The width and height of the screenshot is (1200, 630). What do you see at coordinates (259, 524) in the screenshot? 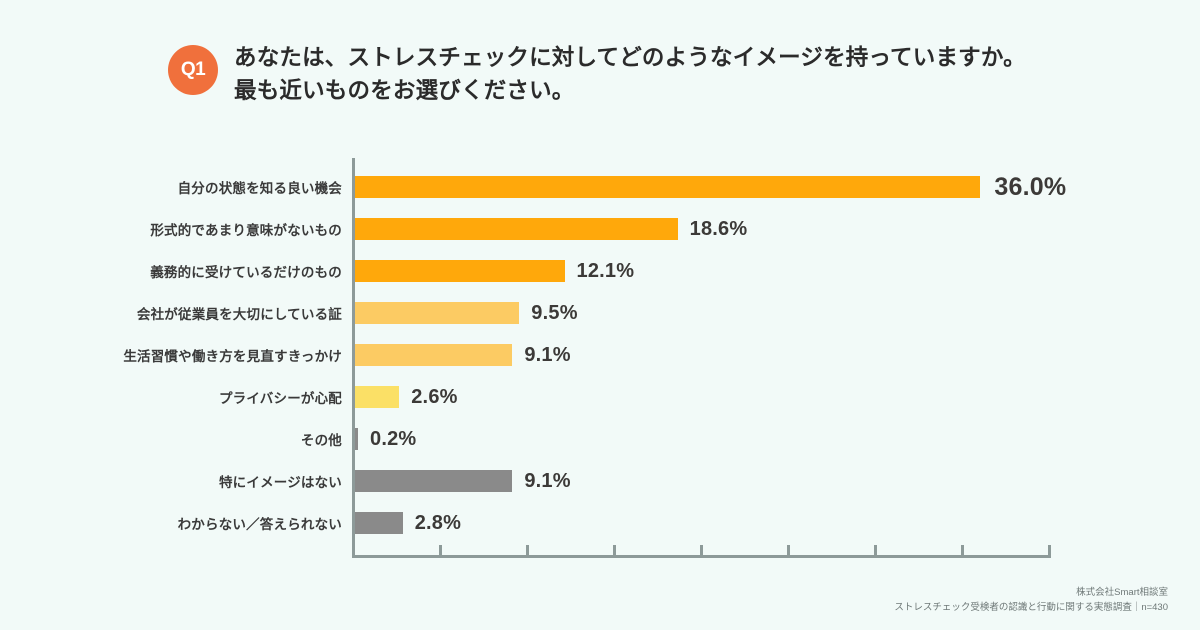
I see `category-label: わからない／答えられない` at bounding box center [259, 524].